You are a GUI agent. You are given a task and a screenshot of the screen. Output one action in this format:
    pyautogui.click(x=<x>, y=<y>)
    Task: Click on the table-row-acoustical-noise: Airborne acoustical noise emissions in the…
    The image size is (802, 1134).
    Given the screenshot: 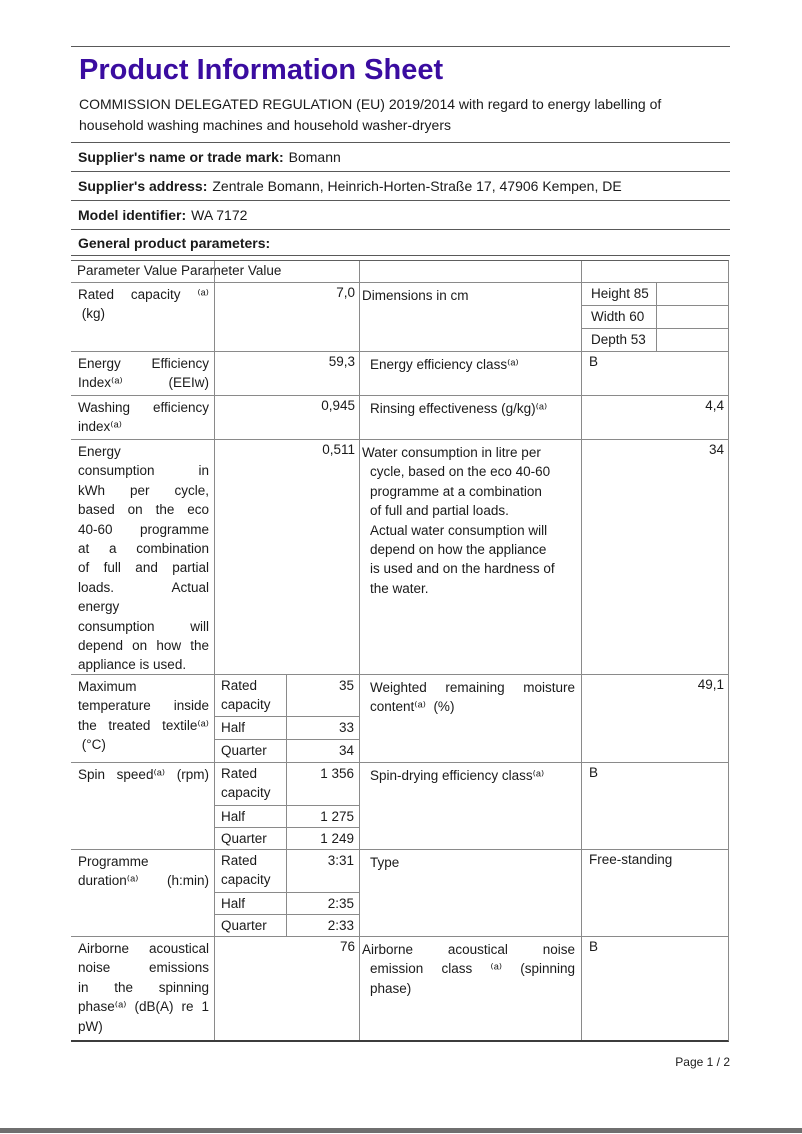 What is the action you would take?
    pyautogui.click(x=399, y=988)
    